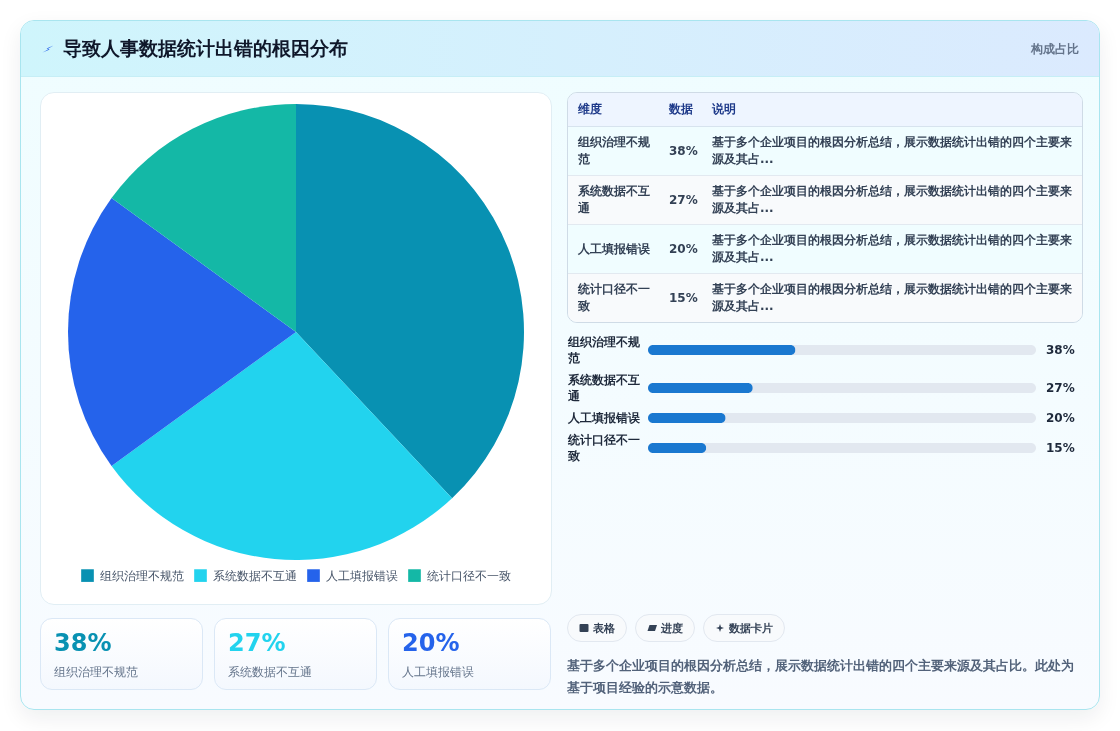  What do you see at coordinates (821, 677) in the screenshot?
I see `text: 基于多个企业项目的根因分析总结，展示数据统计出错的四个主要来源及其占比。此处为基于项目经验的示意数据。` at bounding box center [821, 677].